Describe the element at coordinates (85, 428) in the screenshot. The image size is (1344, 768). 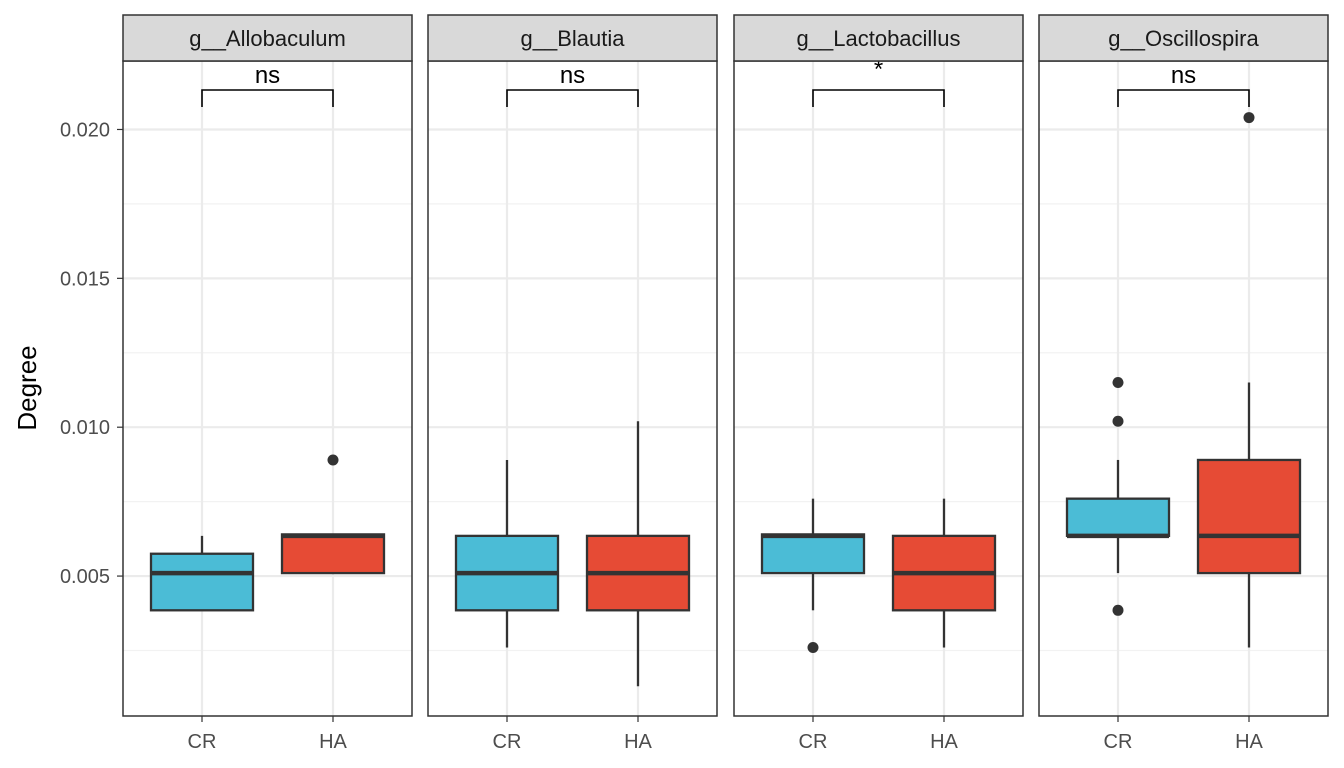
I see `y-tick-label: 0.010` at that location.